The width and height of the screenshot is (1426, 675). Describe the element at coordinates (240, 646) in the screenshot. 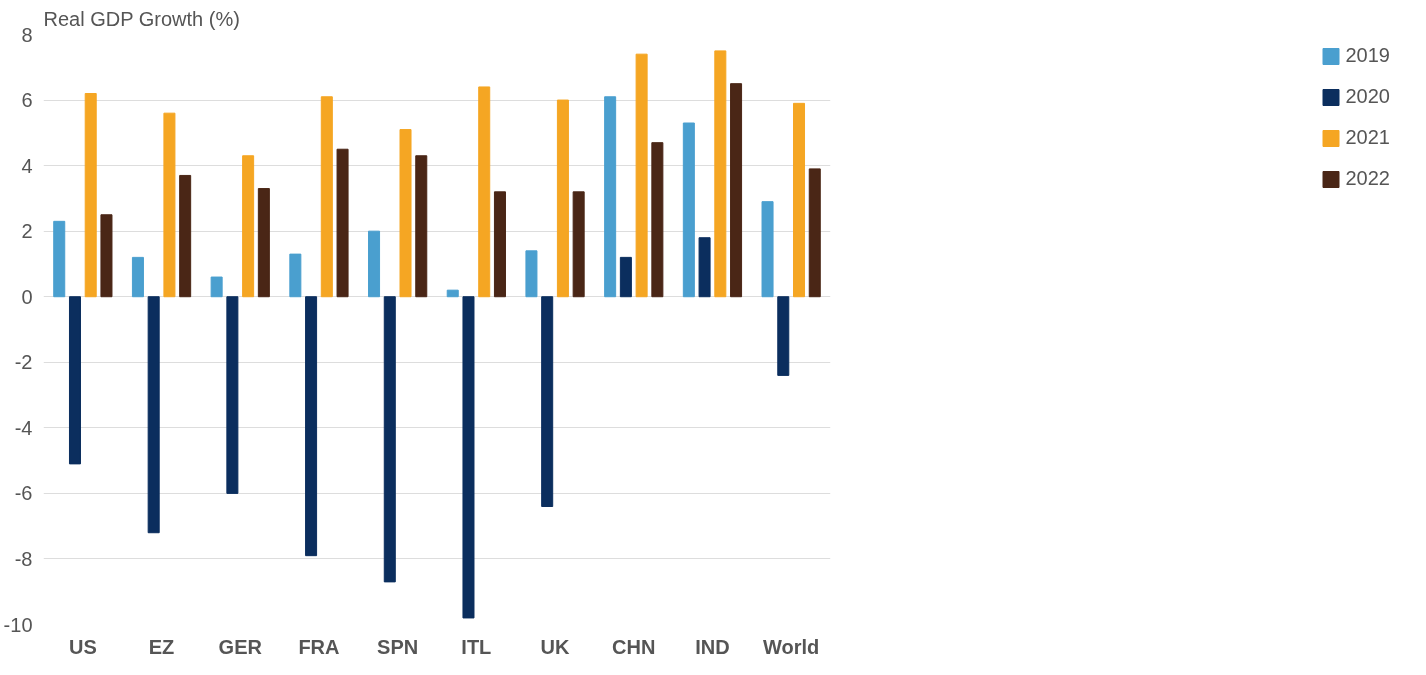

I see `x-tick-label: GER` at that location.